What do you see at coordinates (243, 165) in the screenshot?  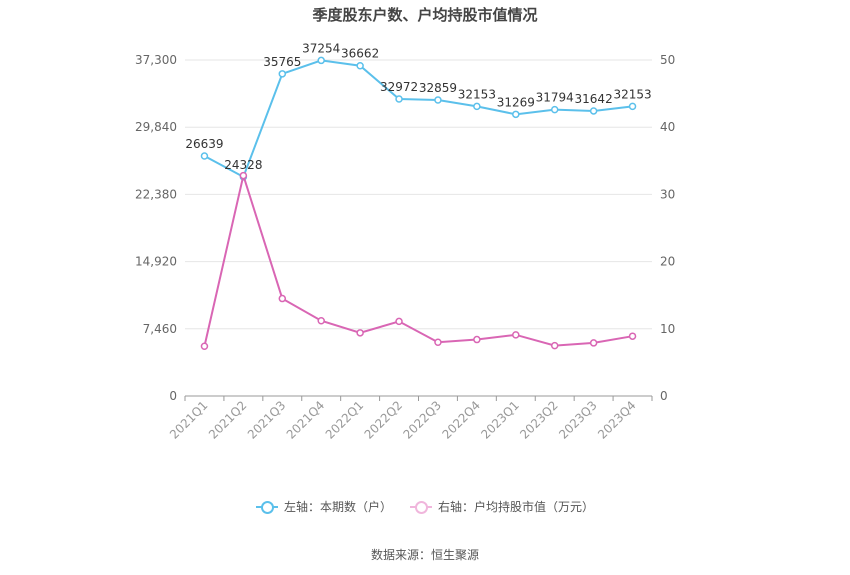 I see `data-label: 24328` at bounding box center [243, 165].